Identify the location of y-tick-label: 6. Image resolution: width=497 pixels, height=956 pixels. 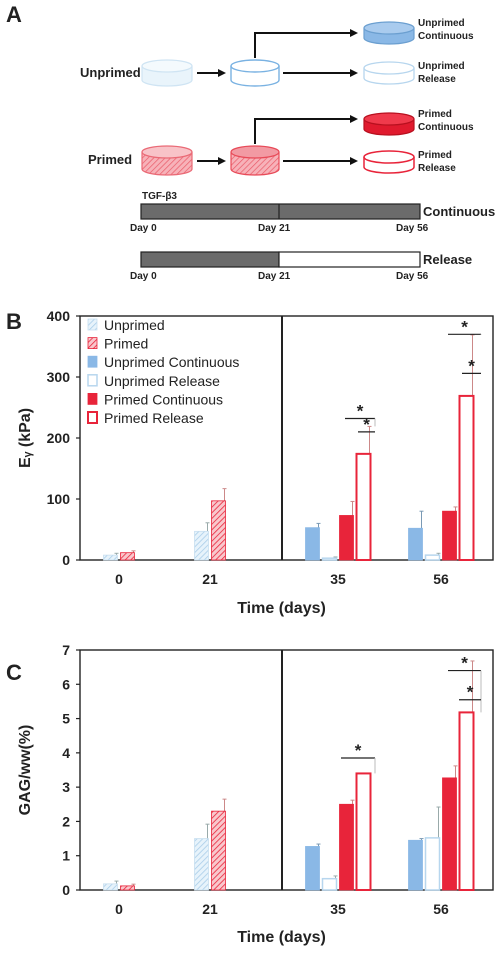
(66, 684).